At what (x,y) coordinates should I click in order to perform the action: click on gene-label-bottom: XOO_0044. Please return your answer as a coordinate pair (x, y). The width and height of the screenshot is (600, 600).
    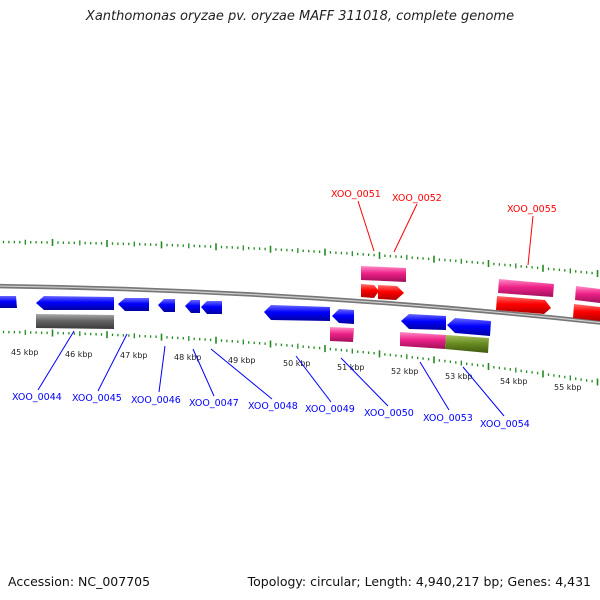
    Looking at the image, I should click on (37, 397).